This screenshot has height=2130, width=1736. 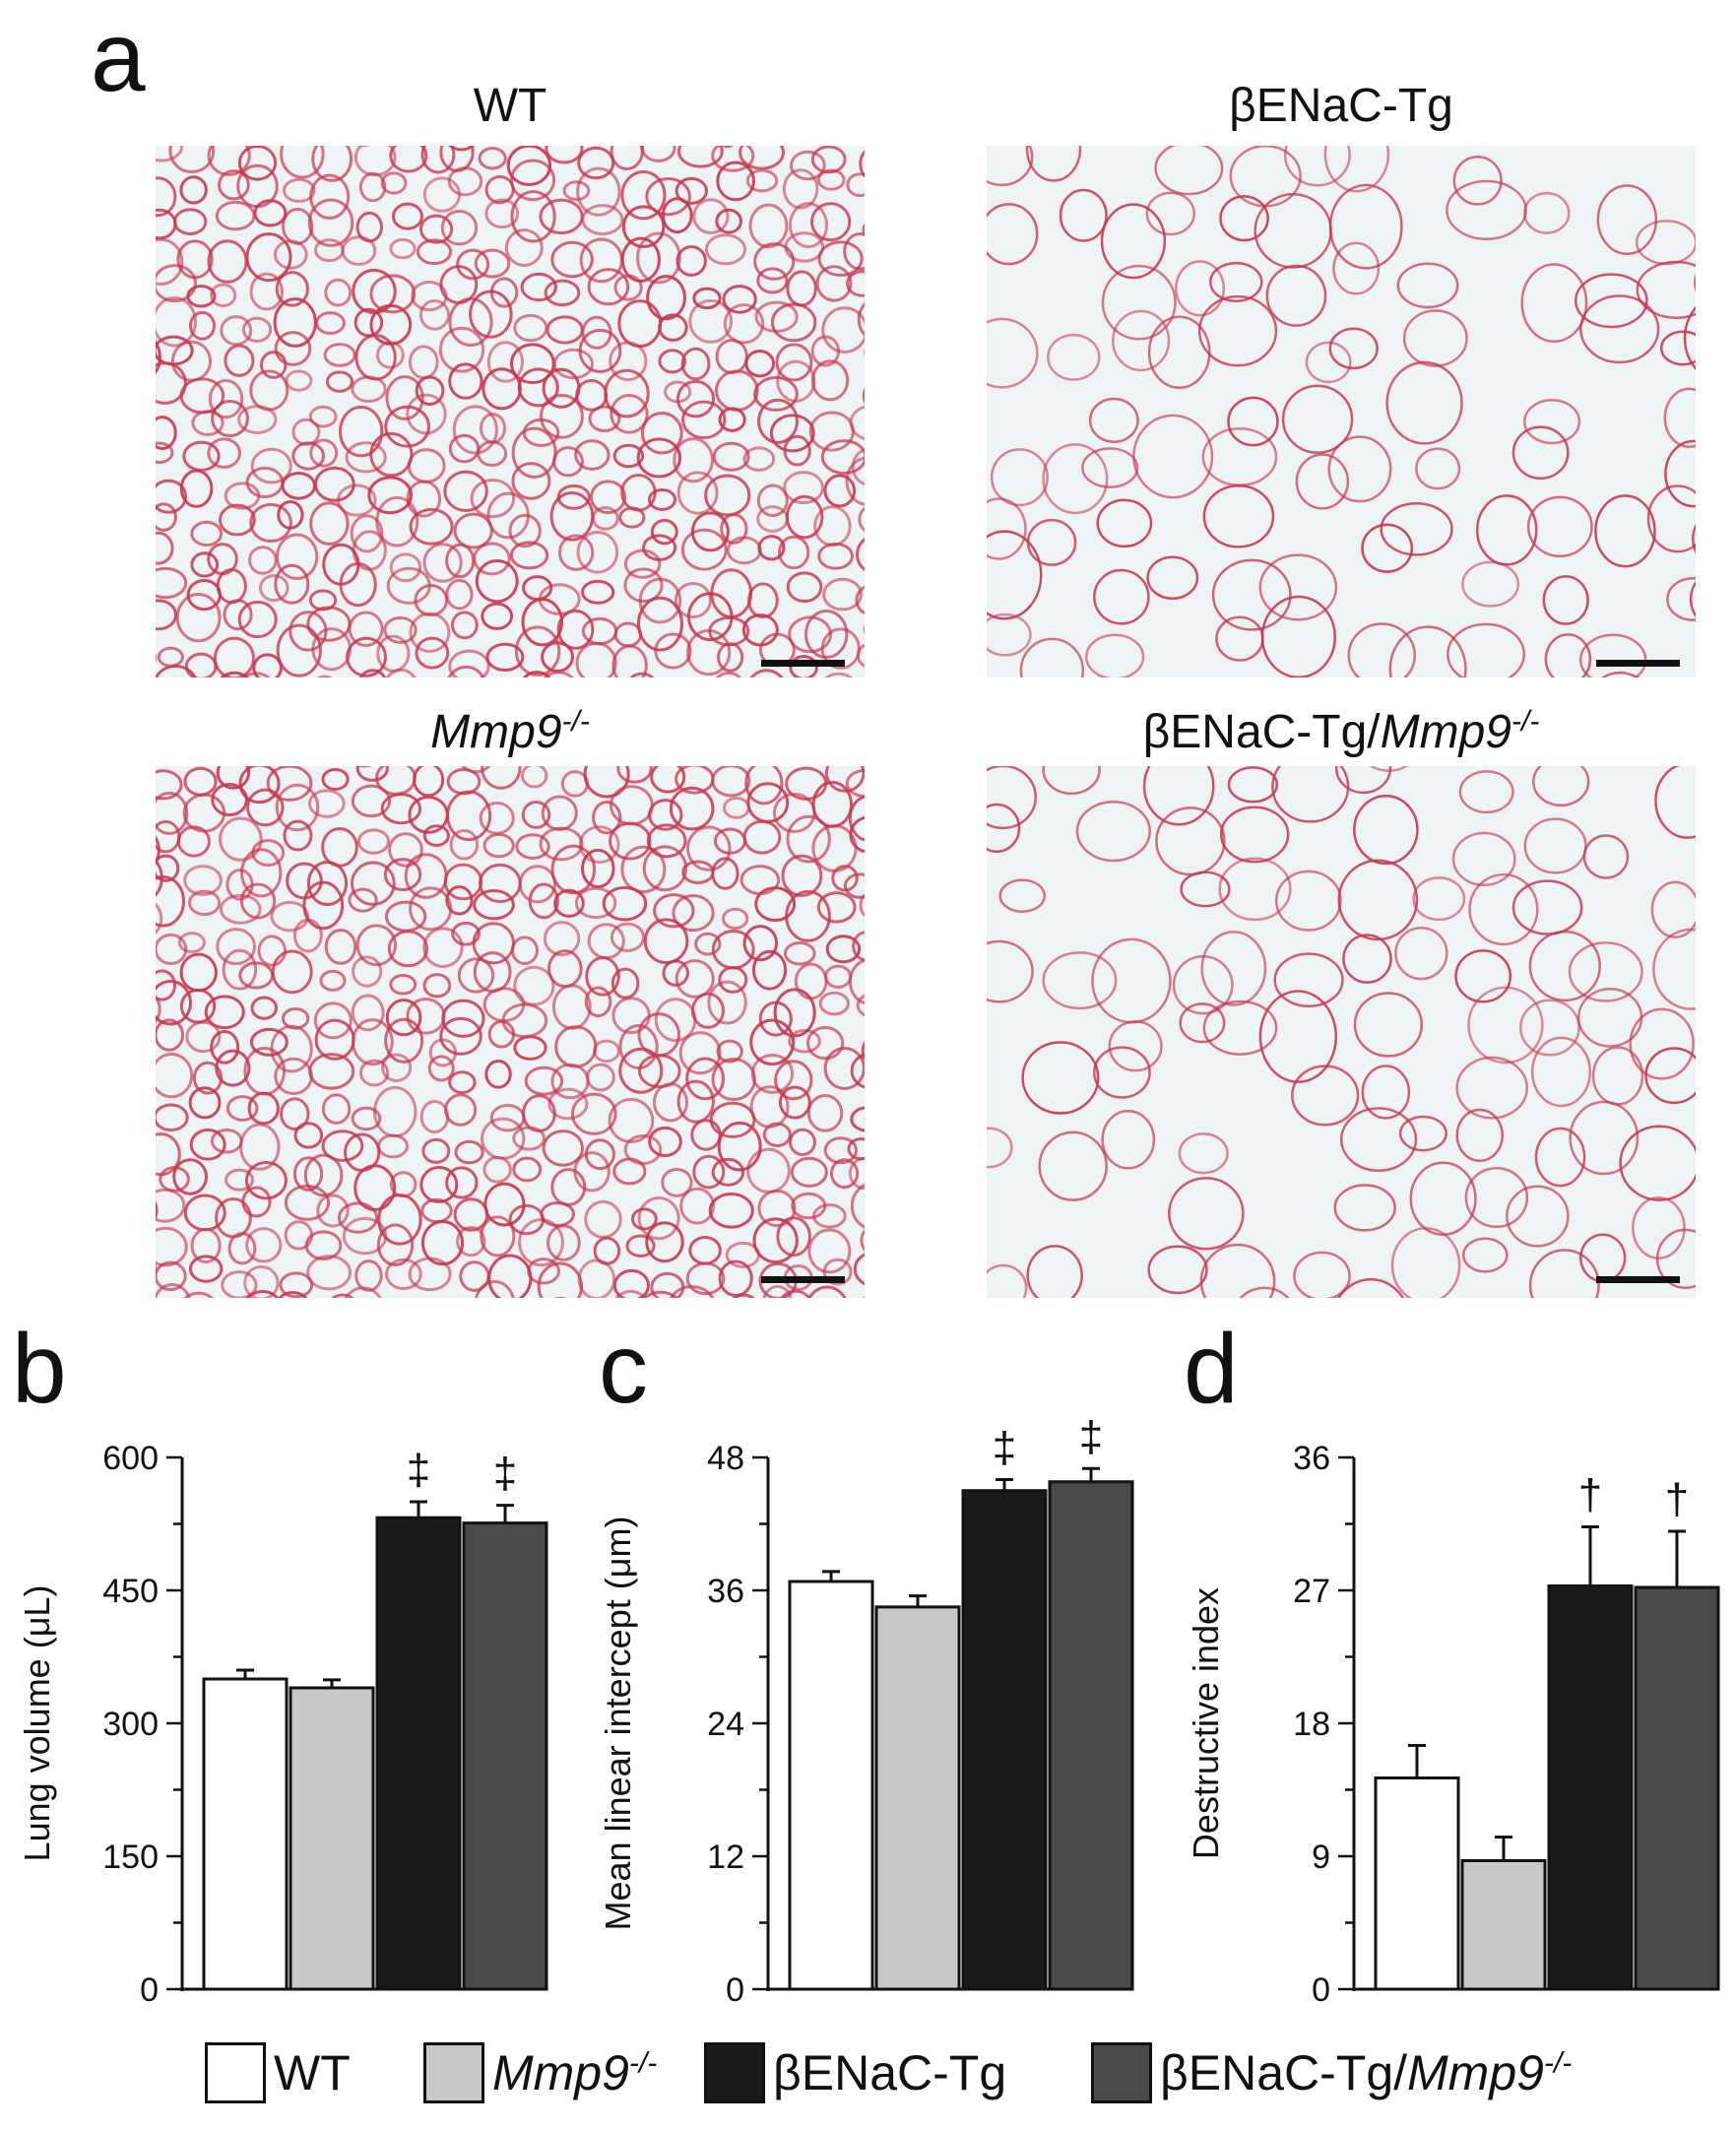 I want to click on y-tick-label: 300, so click(x=130, y=1724).